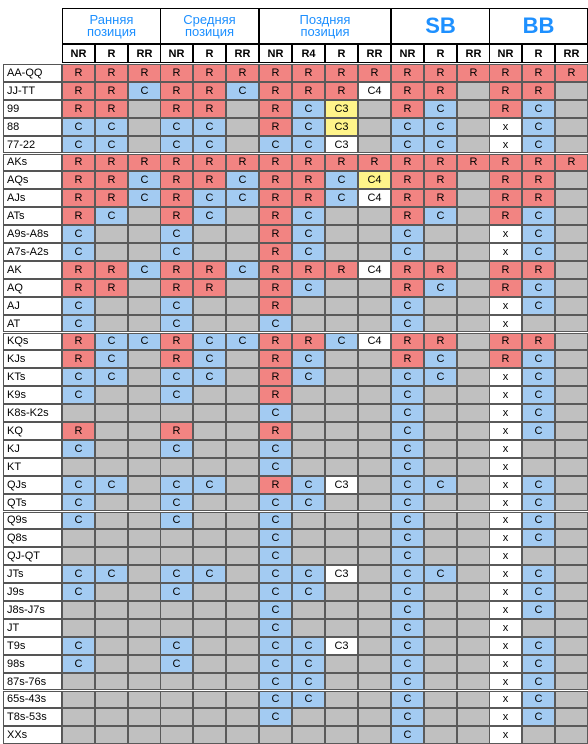  Describe the element at coordinates (209, 53) in the screenshot. I see `column-header: R` at that location.